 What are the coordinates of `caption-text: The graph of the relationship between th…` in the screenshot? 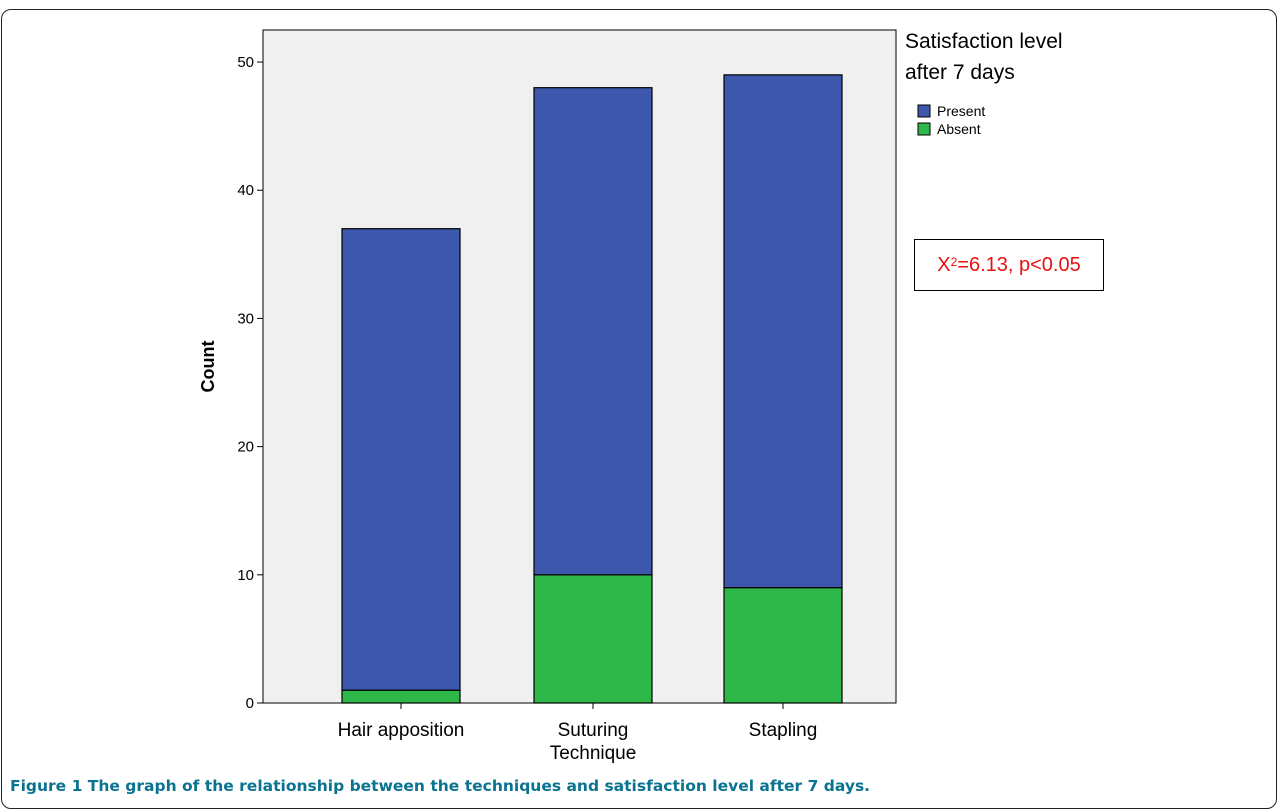 It's located at (479, 786).